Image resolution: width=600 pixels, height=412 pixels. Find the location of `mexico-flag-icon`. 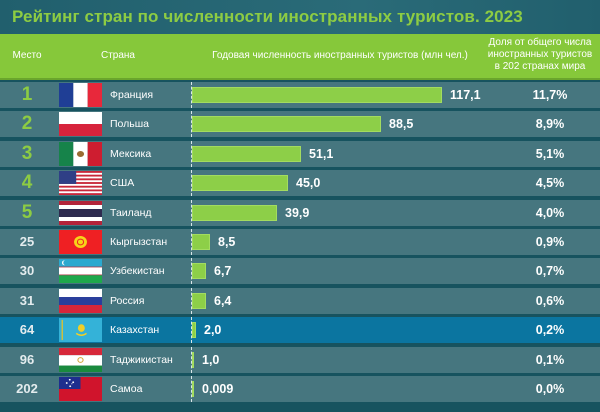

mexico-flag-icon is located at coordinates (80, 153).